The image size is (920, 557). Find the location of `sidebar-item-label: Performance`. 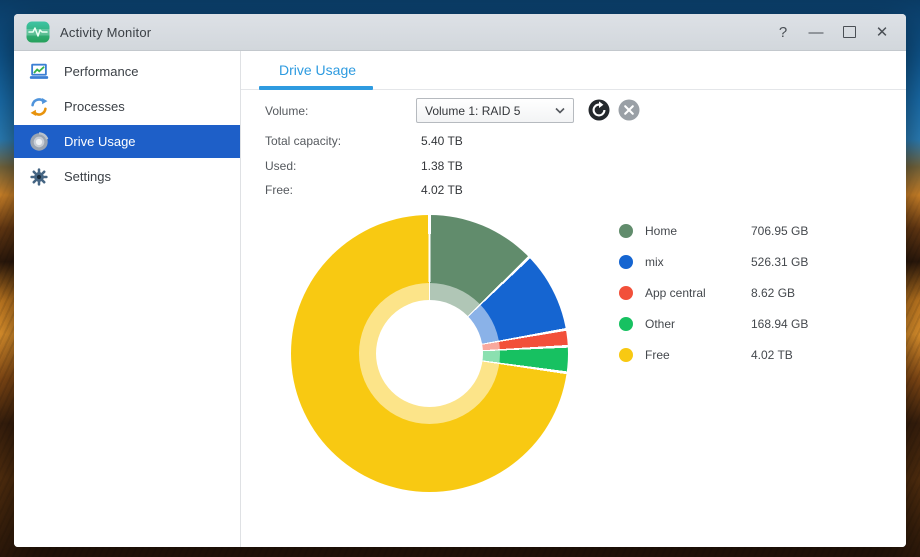

sidebar-item-label: Performance is located at coordinates (101, 71).